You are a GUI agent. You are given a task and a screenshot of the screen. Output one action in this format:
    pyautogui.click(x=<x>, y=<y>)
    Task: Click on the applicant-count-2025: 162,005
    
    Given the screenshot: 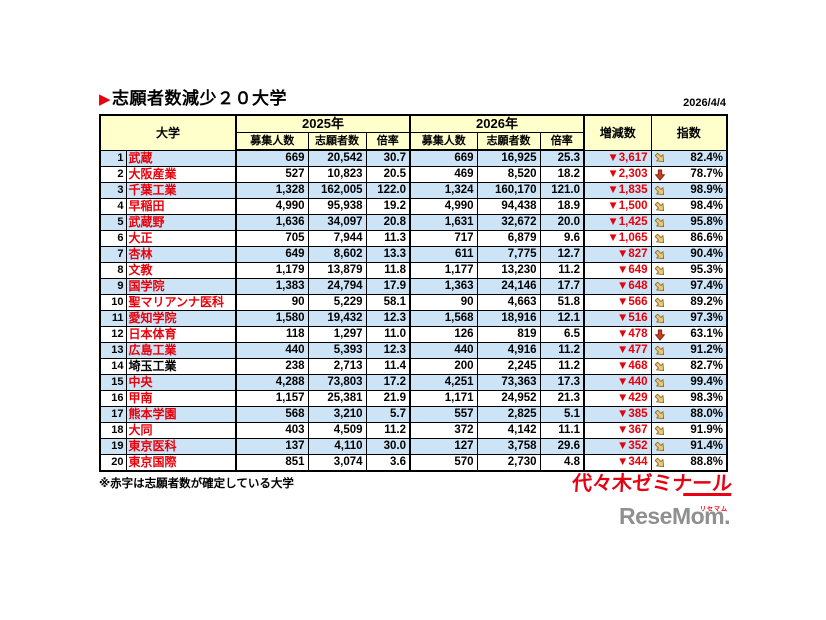 What is the action you would take?
    pyautogui.click(x=337, y=190)
    